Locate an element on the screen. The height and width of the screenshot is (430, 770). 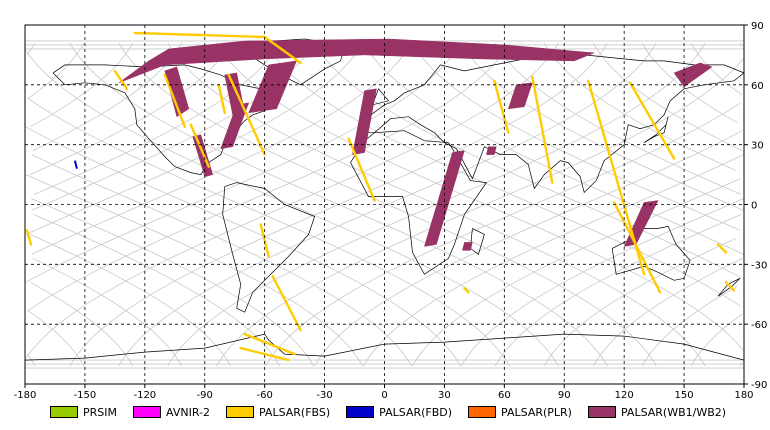
y-tick-label: -30 is located at coordinates (759, 265).